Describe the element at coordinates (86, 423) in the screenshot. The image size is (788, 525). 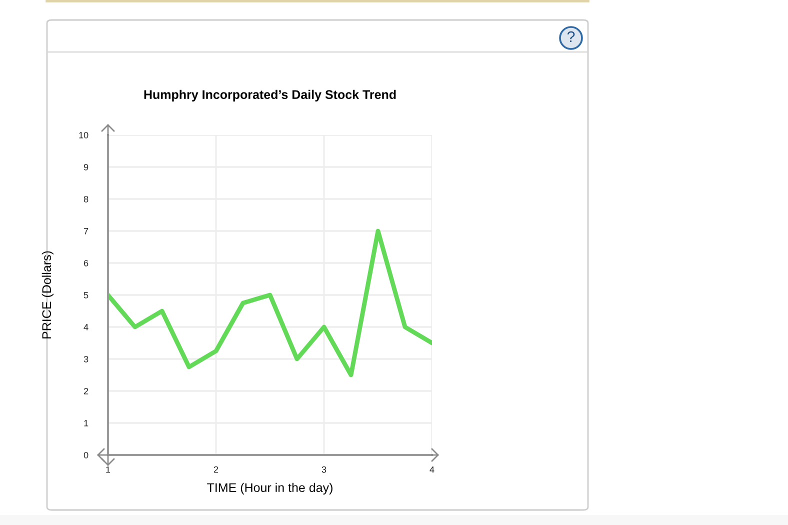
I see `y-tick-label: 1` at that location.